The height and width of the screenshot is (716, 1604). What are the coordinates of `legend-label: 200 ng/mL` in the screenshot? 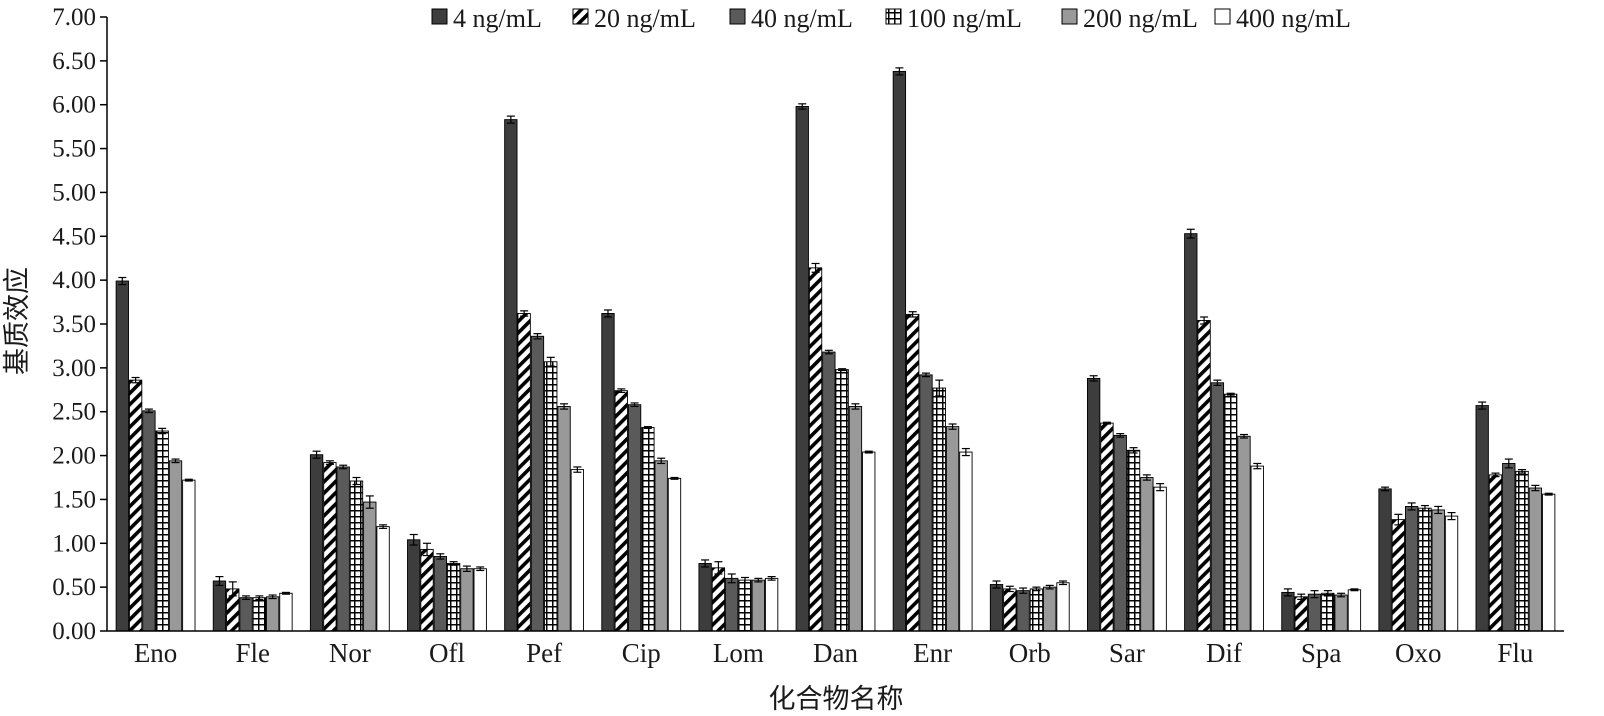 It's located at (1140, 18).